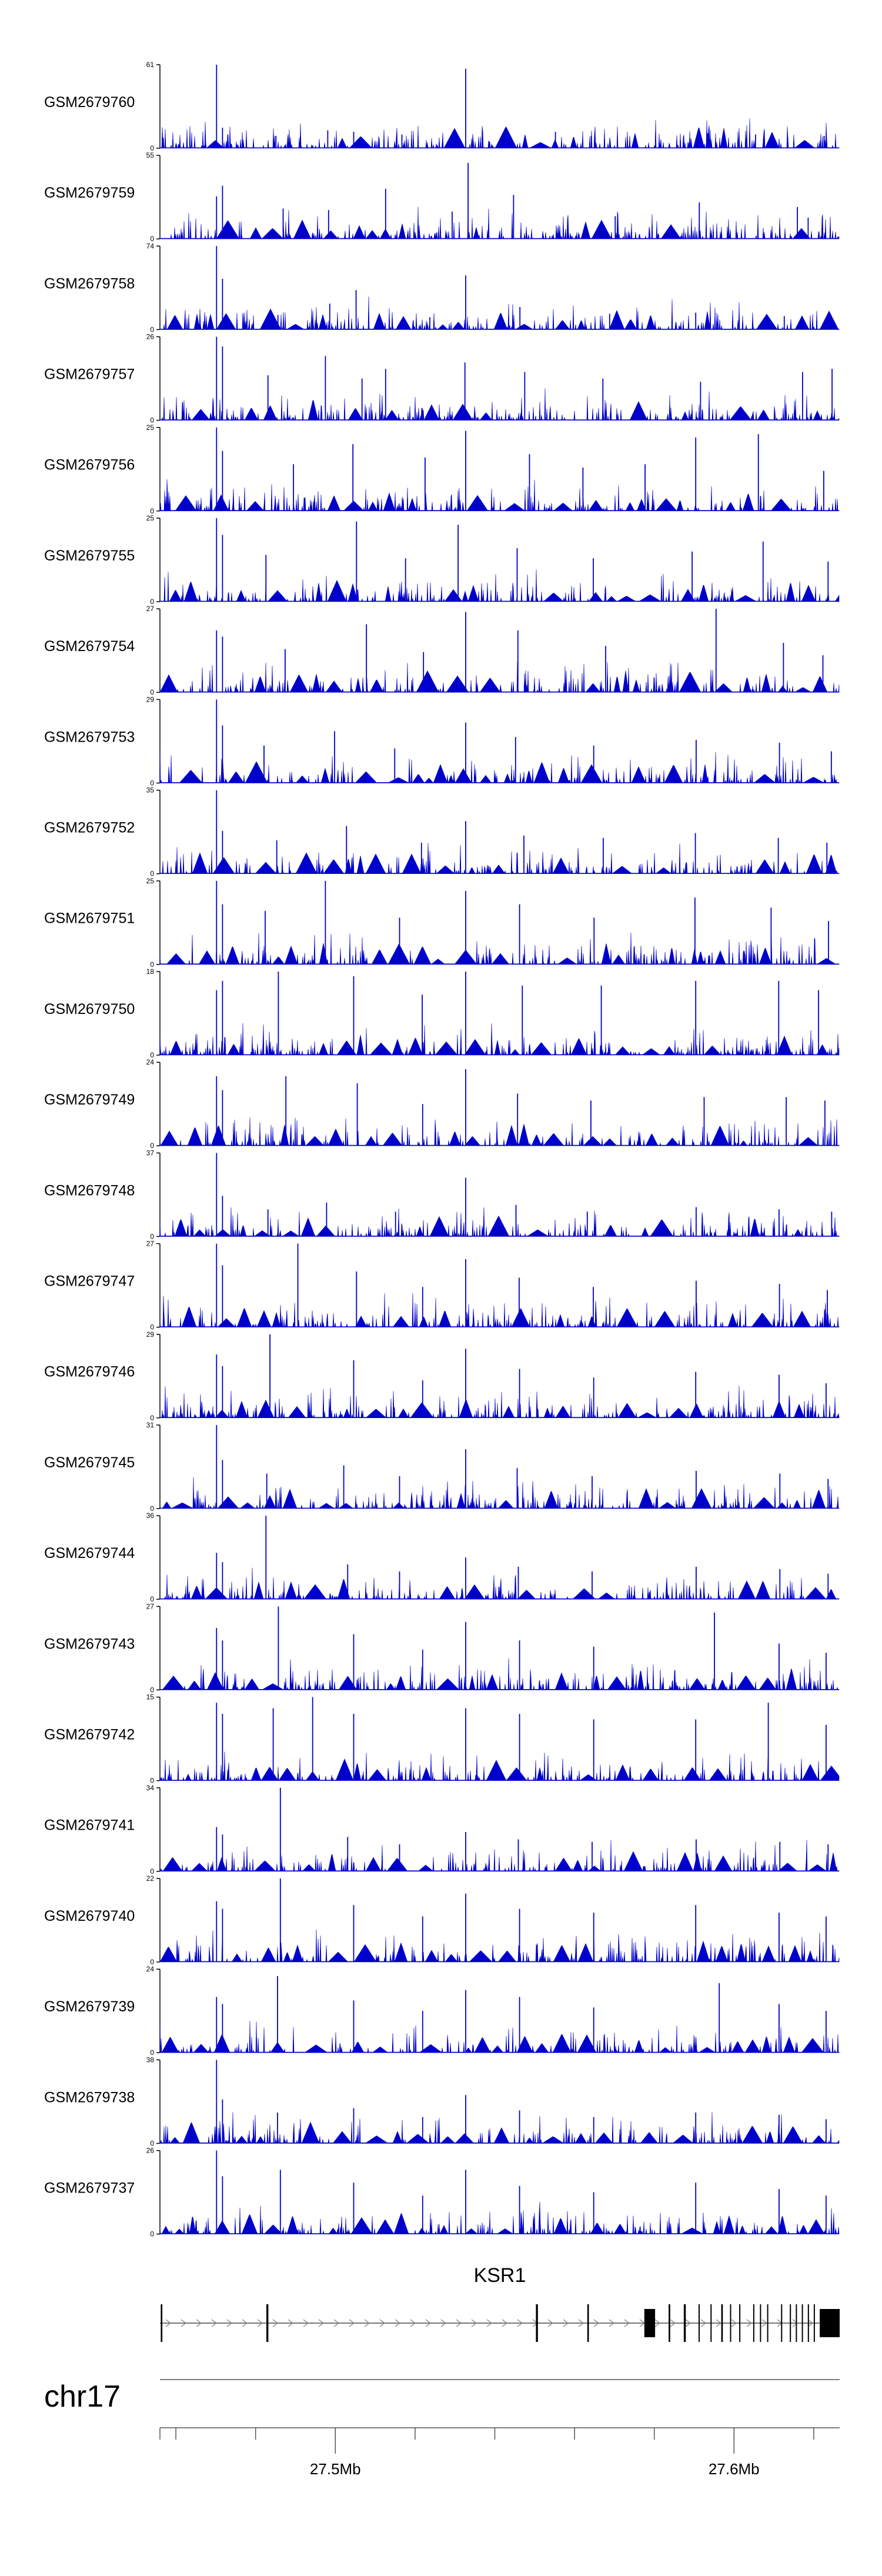 This screenshot has height=2576, width=882. What do you see at coordinates (89, 2188) in the screenshot?
I see `track-label: GSM2679737` at bounding box center [89, 2188].